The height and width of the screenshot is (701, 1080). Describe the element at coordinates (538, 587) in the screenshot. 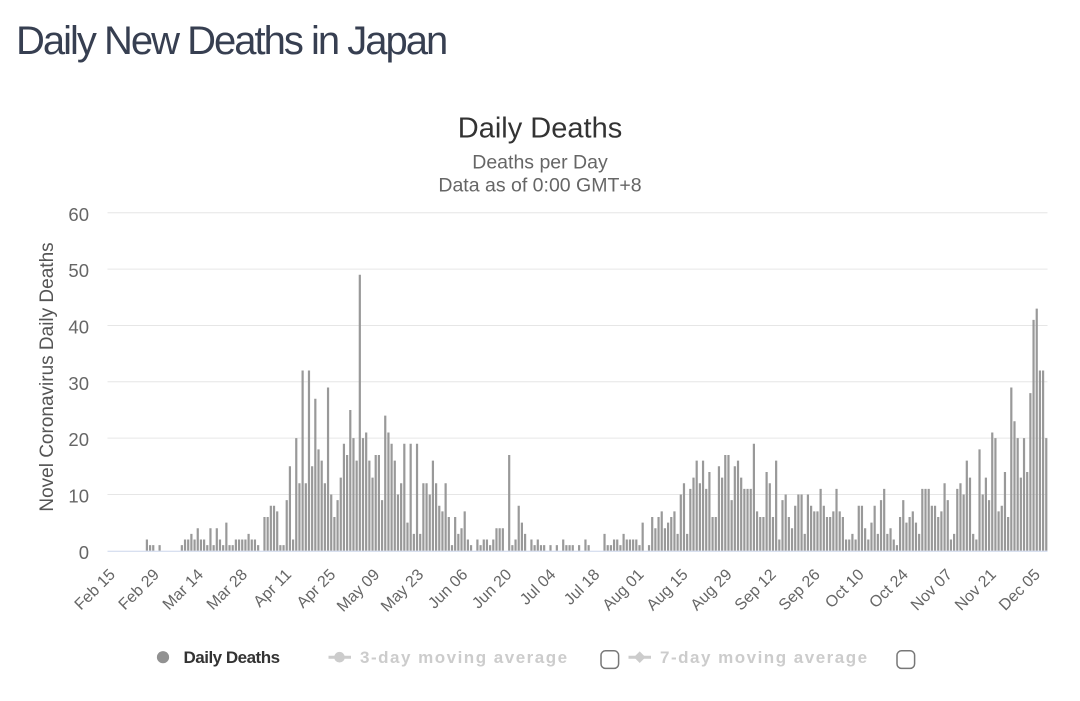

I see `svg-text: Jul 04` at that location.